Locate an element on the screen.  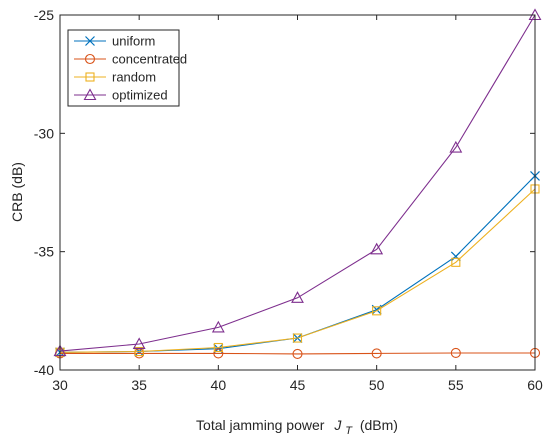
y-tick-label: -40 is located at coordinates (44, 370).